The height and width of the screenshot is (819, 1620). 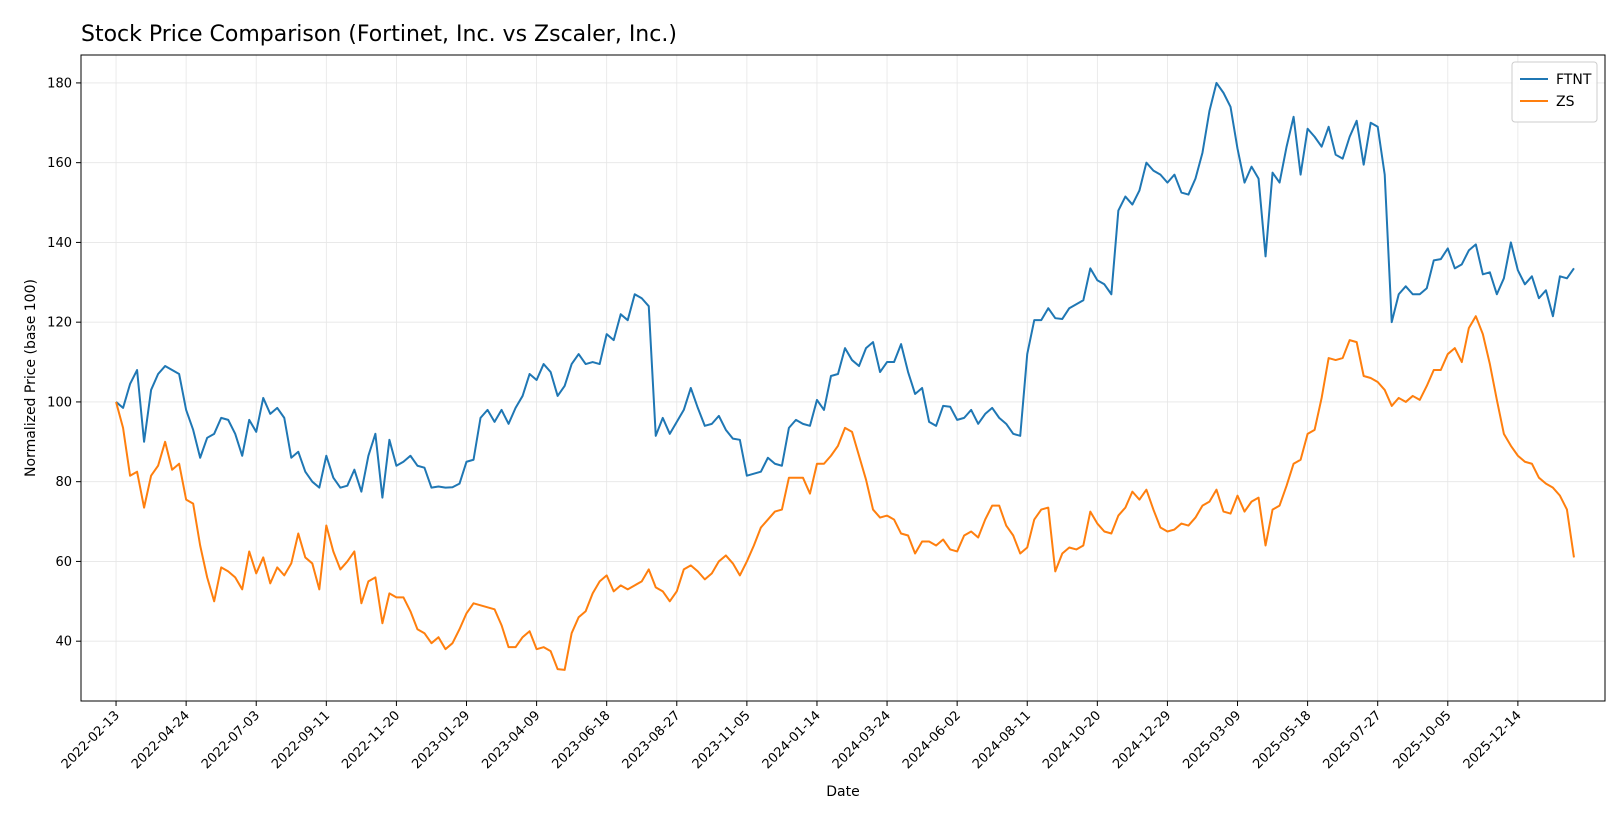 What do you see at coordinates (652, 740) in the screenshot?
I see `x-tick-label: 2023-08-27` at bounding box center [652, 740].